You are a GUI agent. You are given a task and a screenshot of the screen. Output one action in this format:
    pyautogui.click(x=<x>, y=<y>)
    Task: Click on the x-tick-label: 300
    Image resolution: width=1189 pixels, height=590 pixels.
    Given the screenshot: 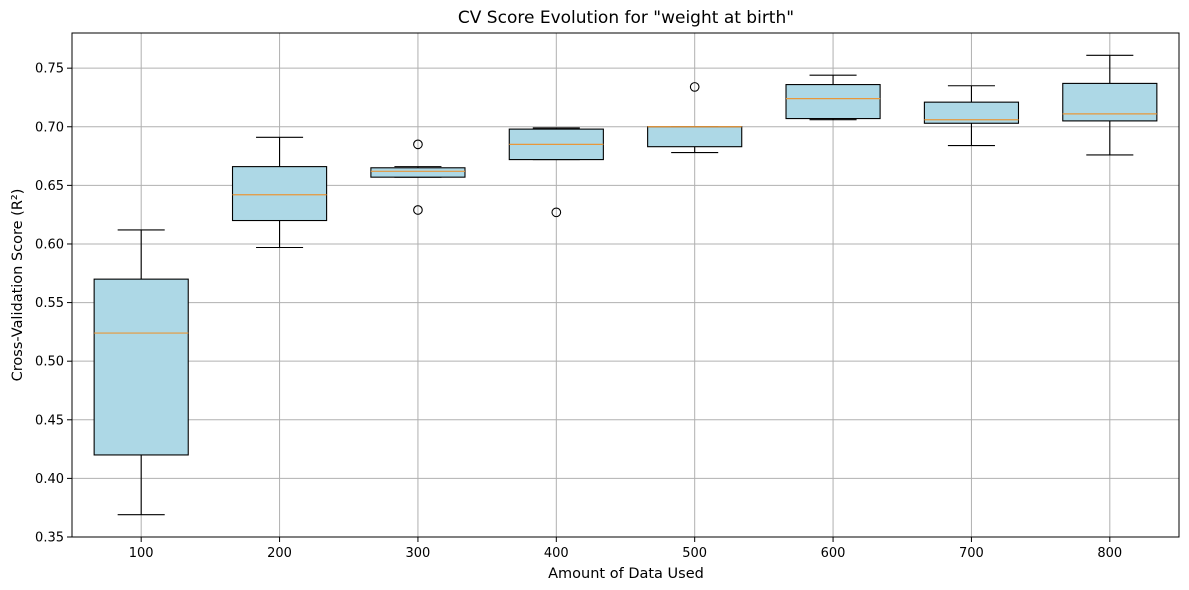 What is the action you would take?
    pyautogui.click(x=418, y=553)
    